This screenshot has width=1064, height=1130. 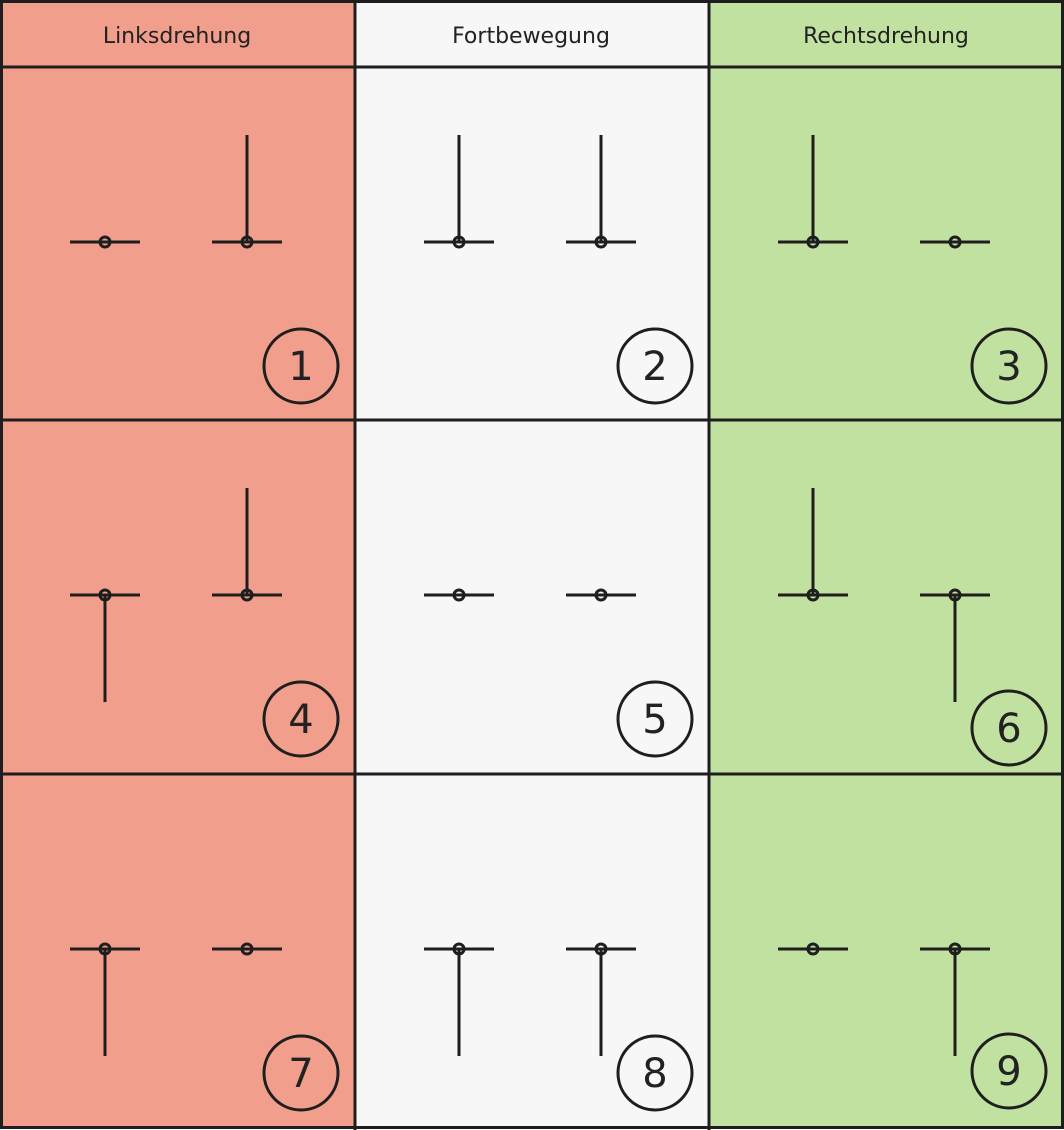 What do you see at coordinates (559, 673) in the screenshot?
I see `cell-5: 5` at bounding box center [559, 673].